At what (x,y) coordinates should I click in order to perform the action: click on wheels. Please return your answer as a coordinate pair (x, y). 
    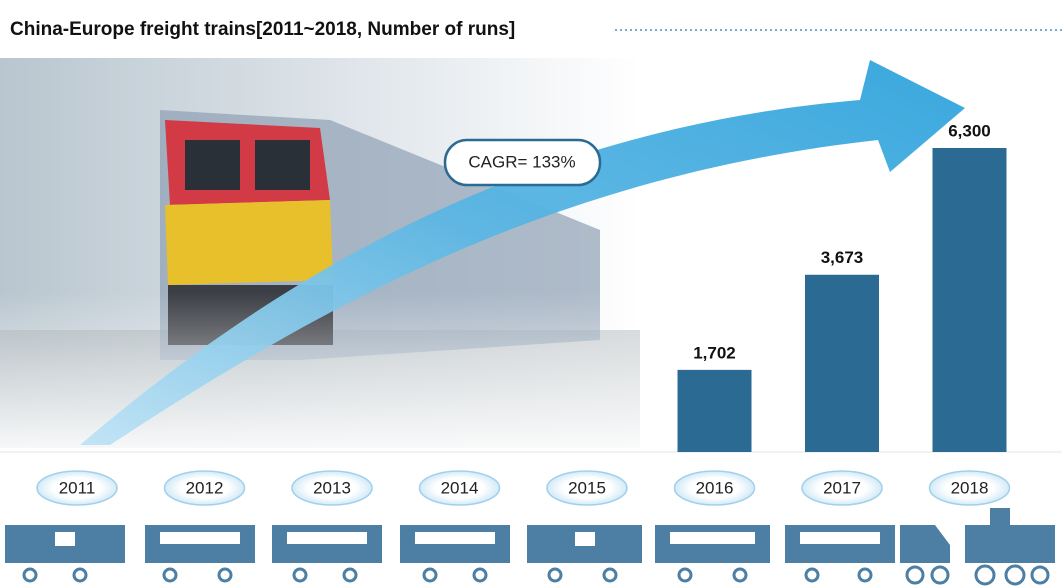
    Looking at the image, I should click on (536, 575).